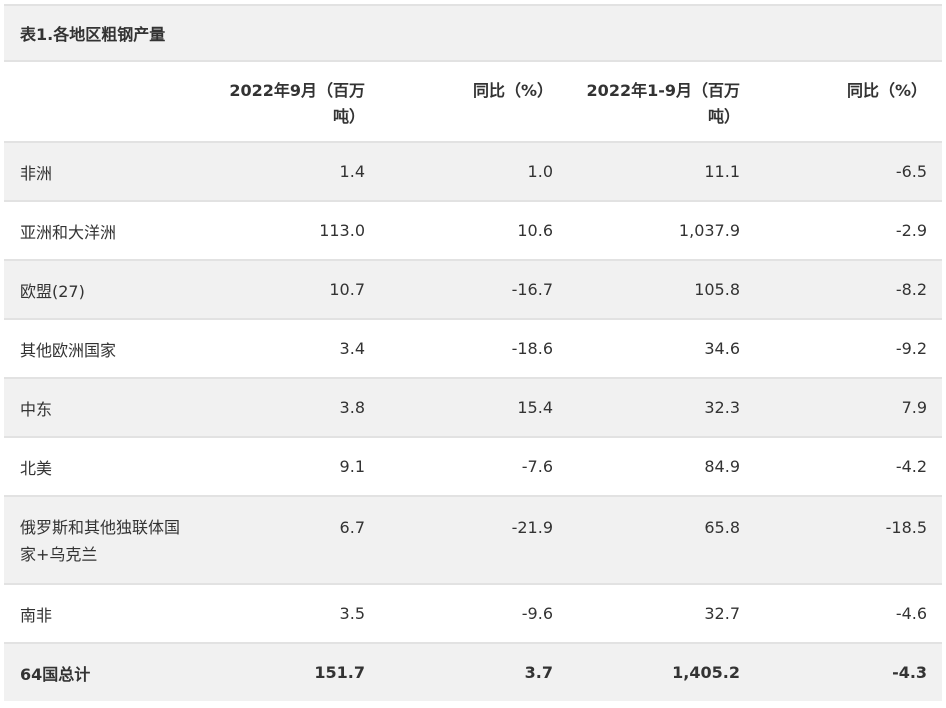 The width and height of the screenshot is (946, 708). What do you see at coordinates (661, 171) in the screenshot?
I see `ytd-value: 11.1` at bounding box center [661, 171].